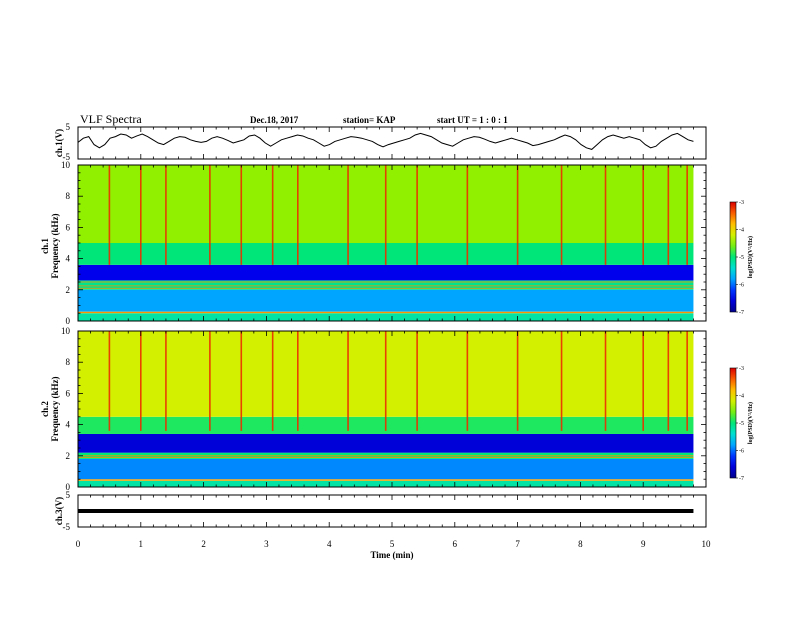 This screenshot has width=792, height=617. Describe the element at coordinates (67, 527) in the screenshot. I see `ch3-ytick-bottom: -5` at that location.